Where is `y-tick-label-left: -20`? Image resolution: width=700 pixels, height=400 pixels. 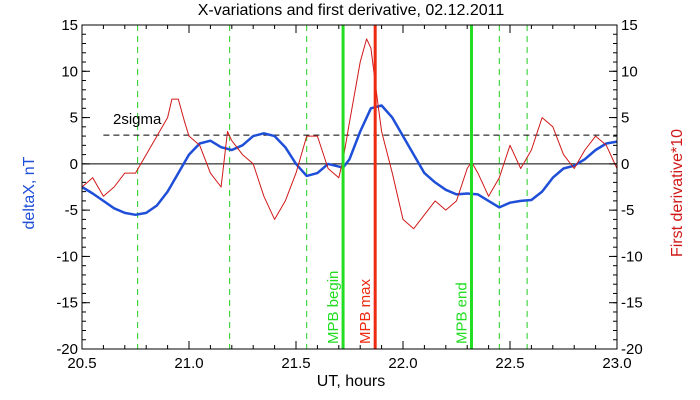
y-tick-label-left: -20 is located at coordinates (67, 349).